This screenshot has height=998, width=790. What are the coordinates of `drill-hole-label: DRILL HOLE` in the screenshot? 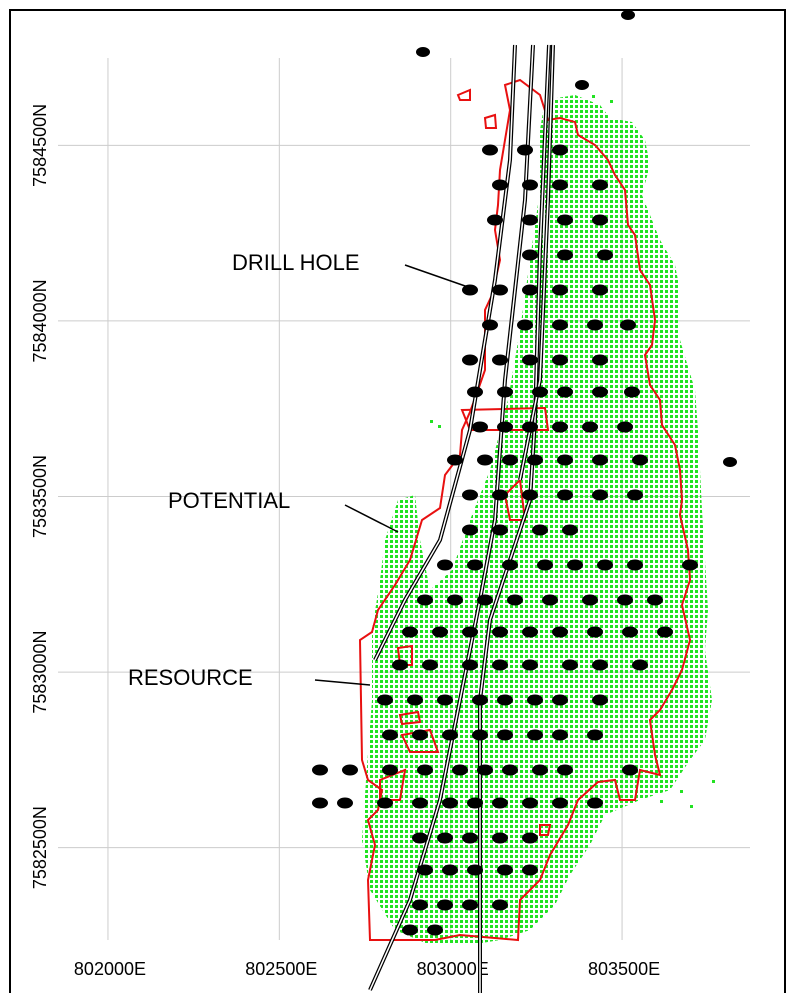 It's located at (296, 262).